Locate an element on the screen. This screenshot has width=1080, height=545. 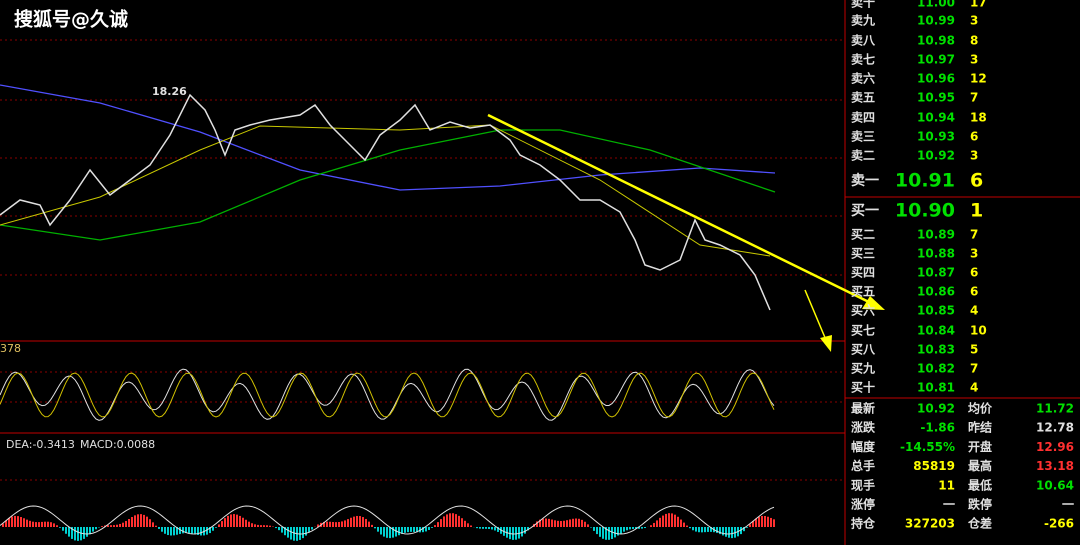
book-price: 11.00 is located at coordinates (936, 5).